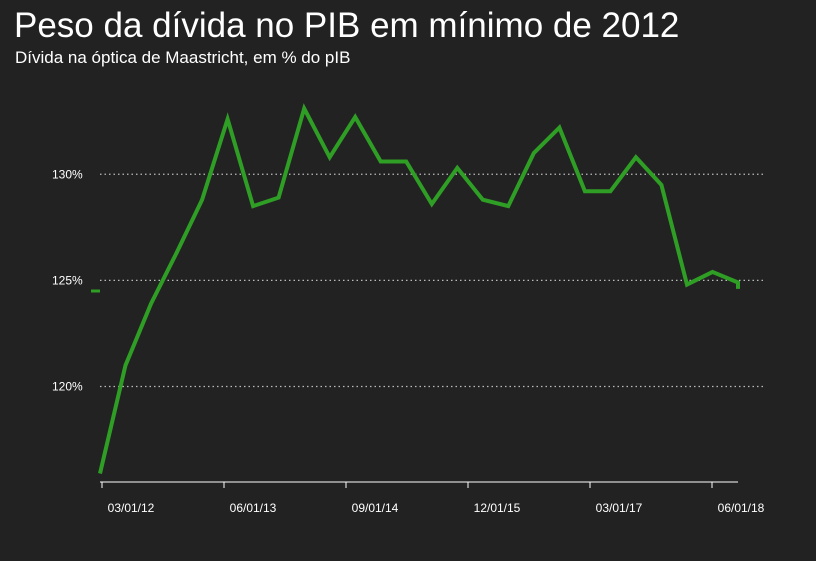 The width and height of the screenshot is (816, 561). I want to click on y-tick-label: 130%, so click(67, 174).